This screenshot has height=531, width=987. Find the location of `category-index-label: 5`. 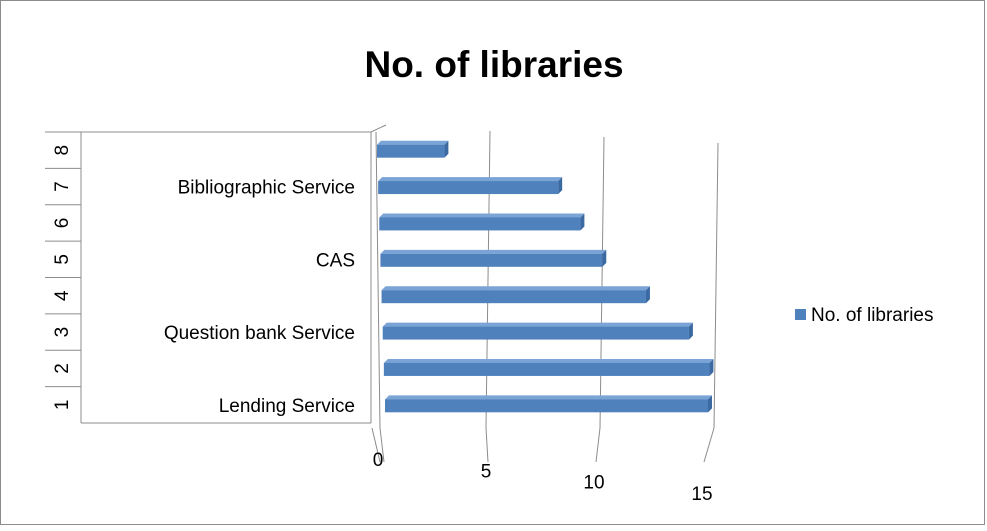

category-index-label: 5 is located at coordinates (62, 259).